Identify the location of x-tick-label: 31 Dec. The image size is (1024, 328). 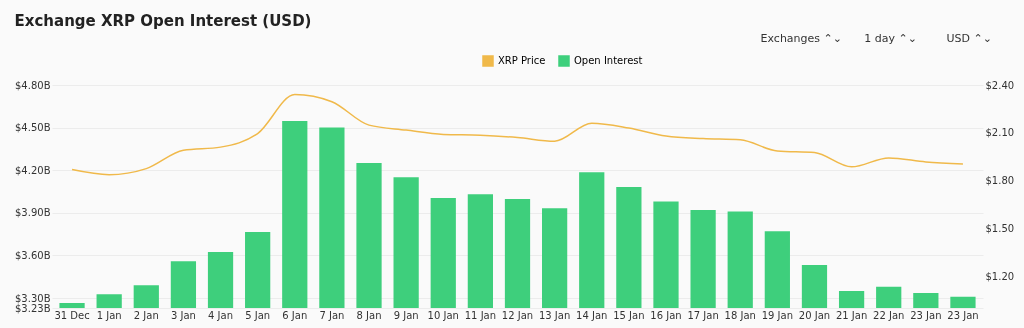
(72, 315).